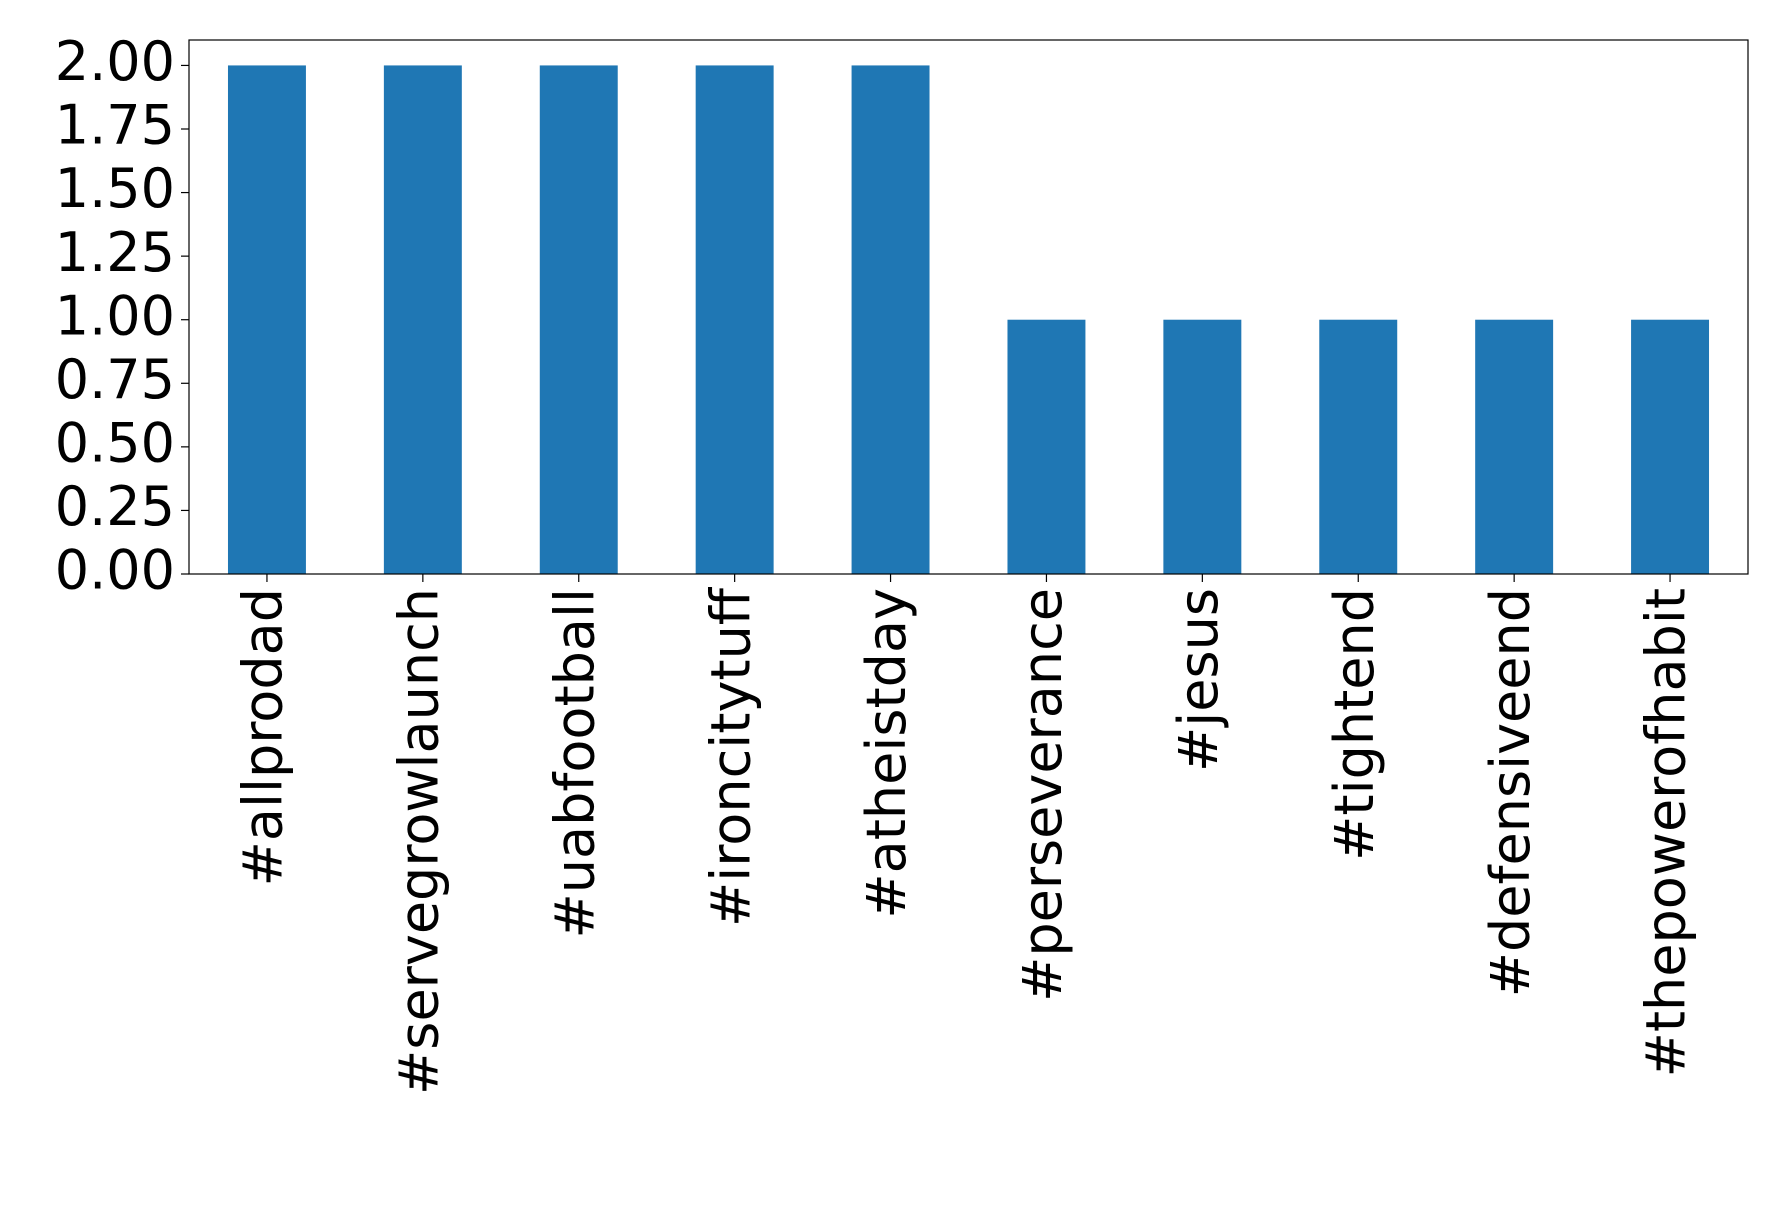  I want to click on y-tick-label: 0.25, so click(115, 506).